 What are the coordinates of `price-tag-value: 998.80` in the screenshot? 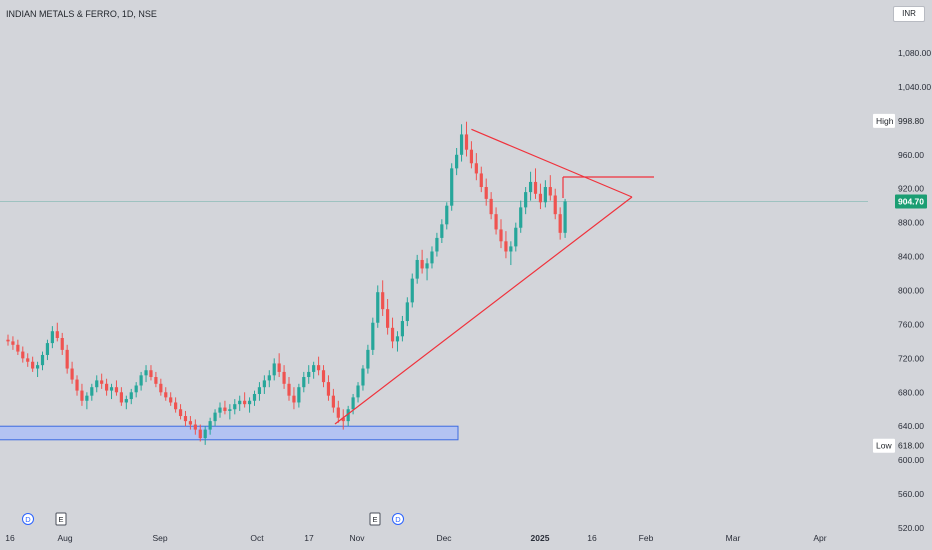 It's located at (911, 121).